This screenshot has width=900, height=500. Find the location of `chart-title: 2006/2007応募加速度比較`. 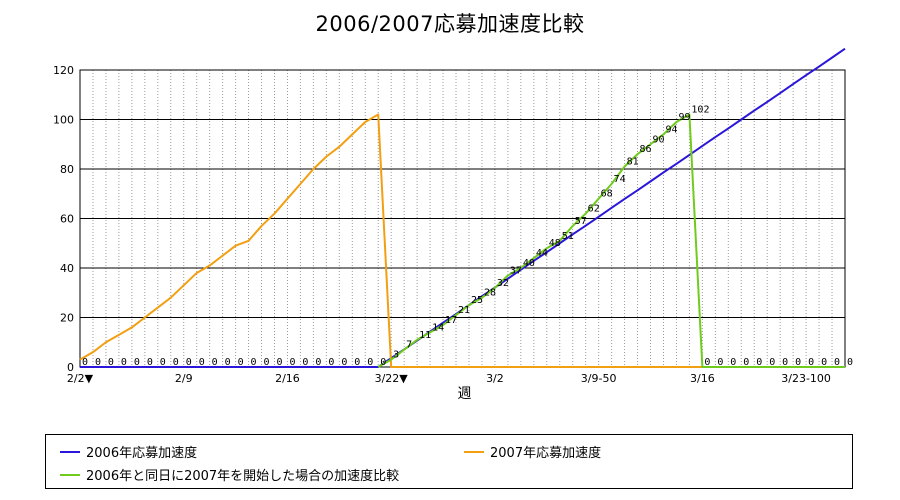

chart-title: 2006/2007応募加速度比較 is located at coordinates (450, 24).